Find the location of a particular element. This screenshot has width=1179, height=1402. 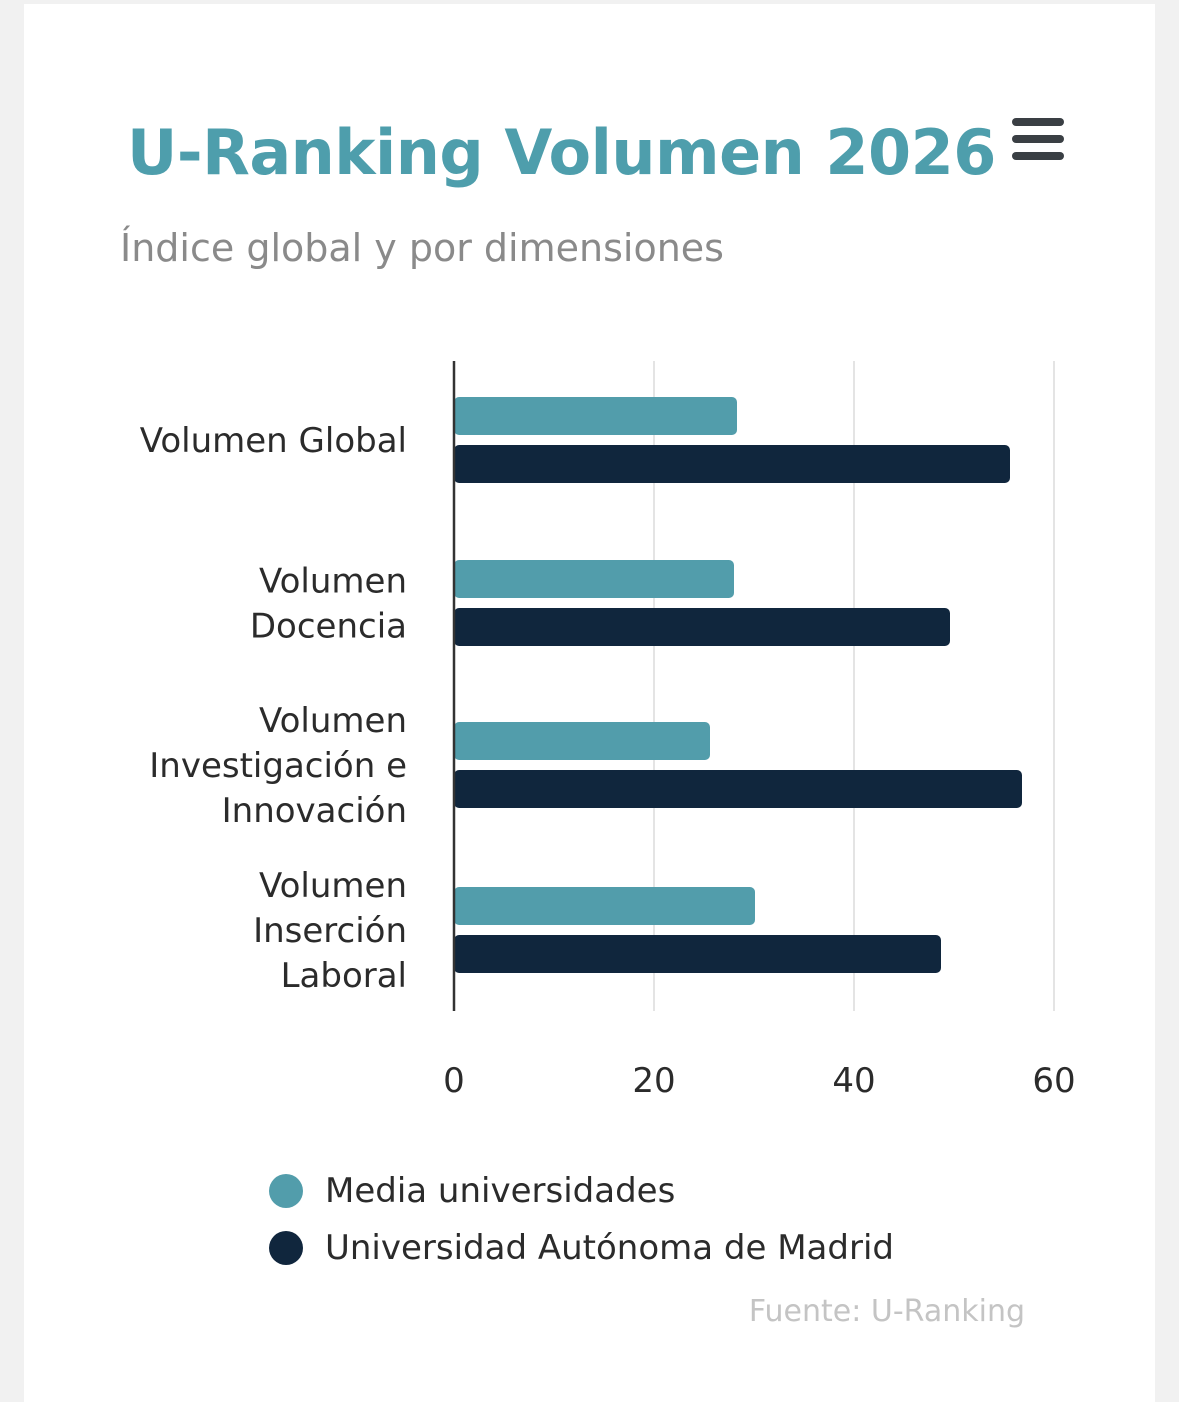

legend-label-media: Media universidades is located at coordinates (500, 1191).